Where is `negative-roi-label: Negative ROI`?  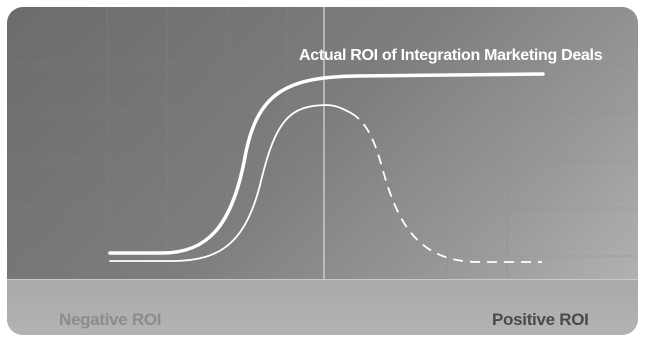 negative-roi-label: Negative ROI is located at coordinates (110, 319).